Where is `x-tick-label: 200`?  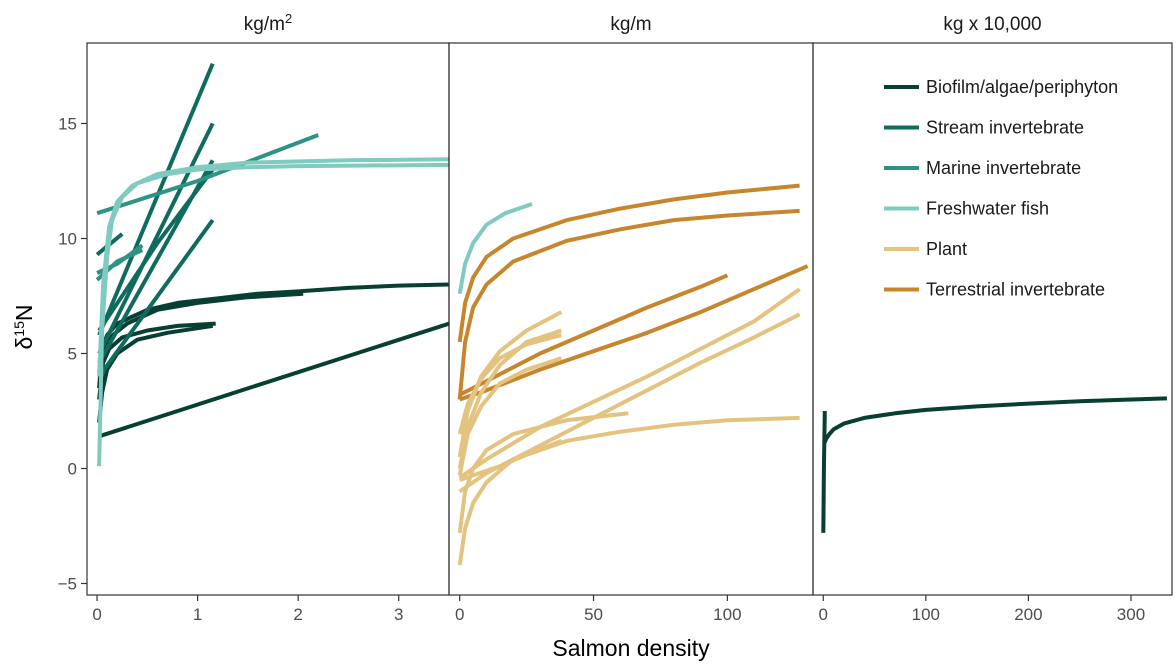
x-tick-label: 200 is located at coordinates (1028, 614).